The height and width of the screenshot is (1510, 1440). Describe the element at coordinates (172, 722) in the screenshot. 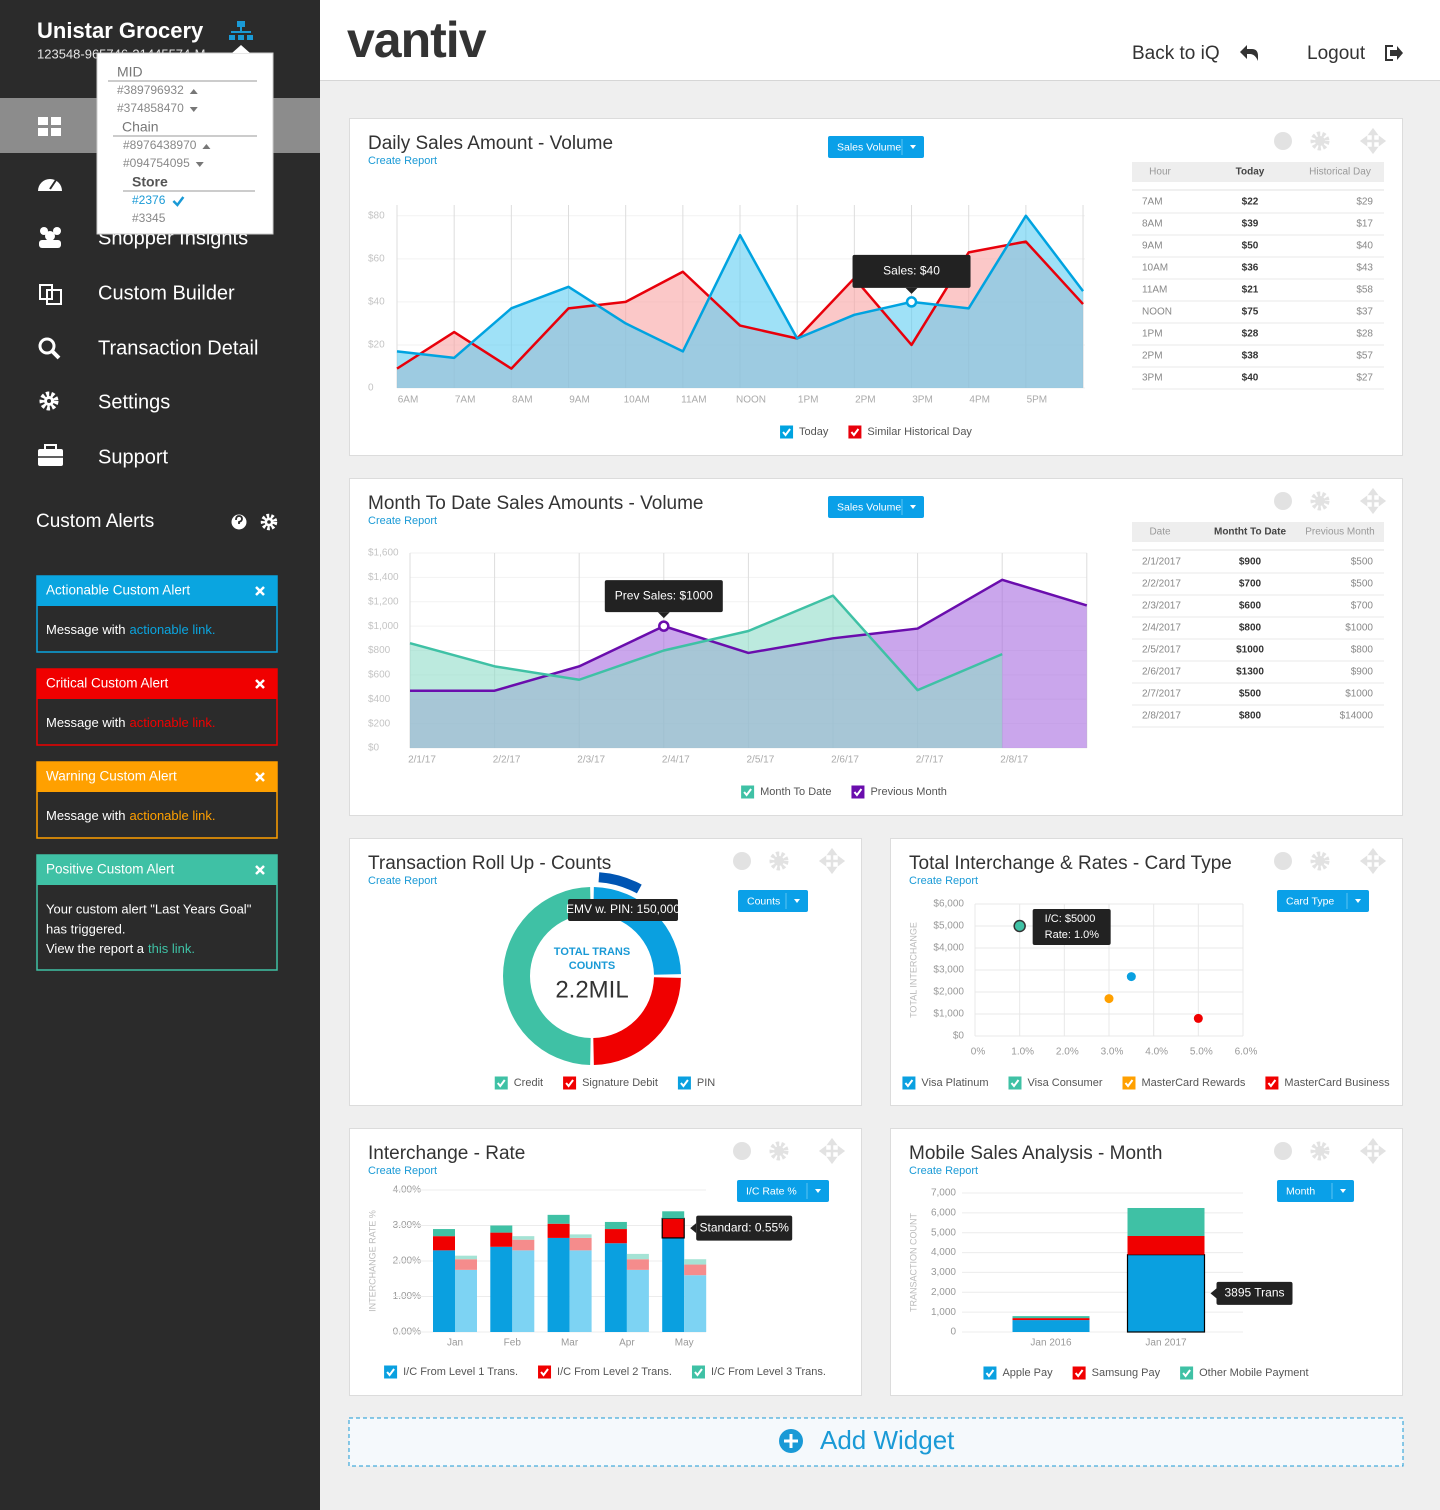

I see `alert-link: actionable link.` at that location.